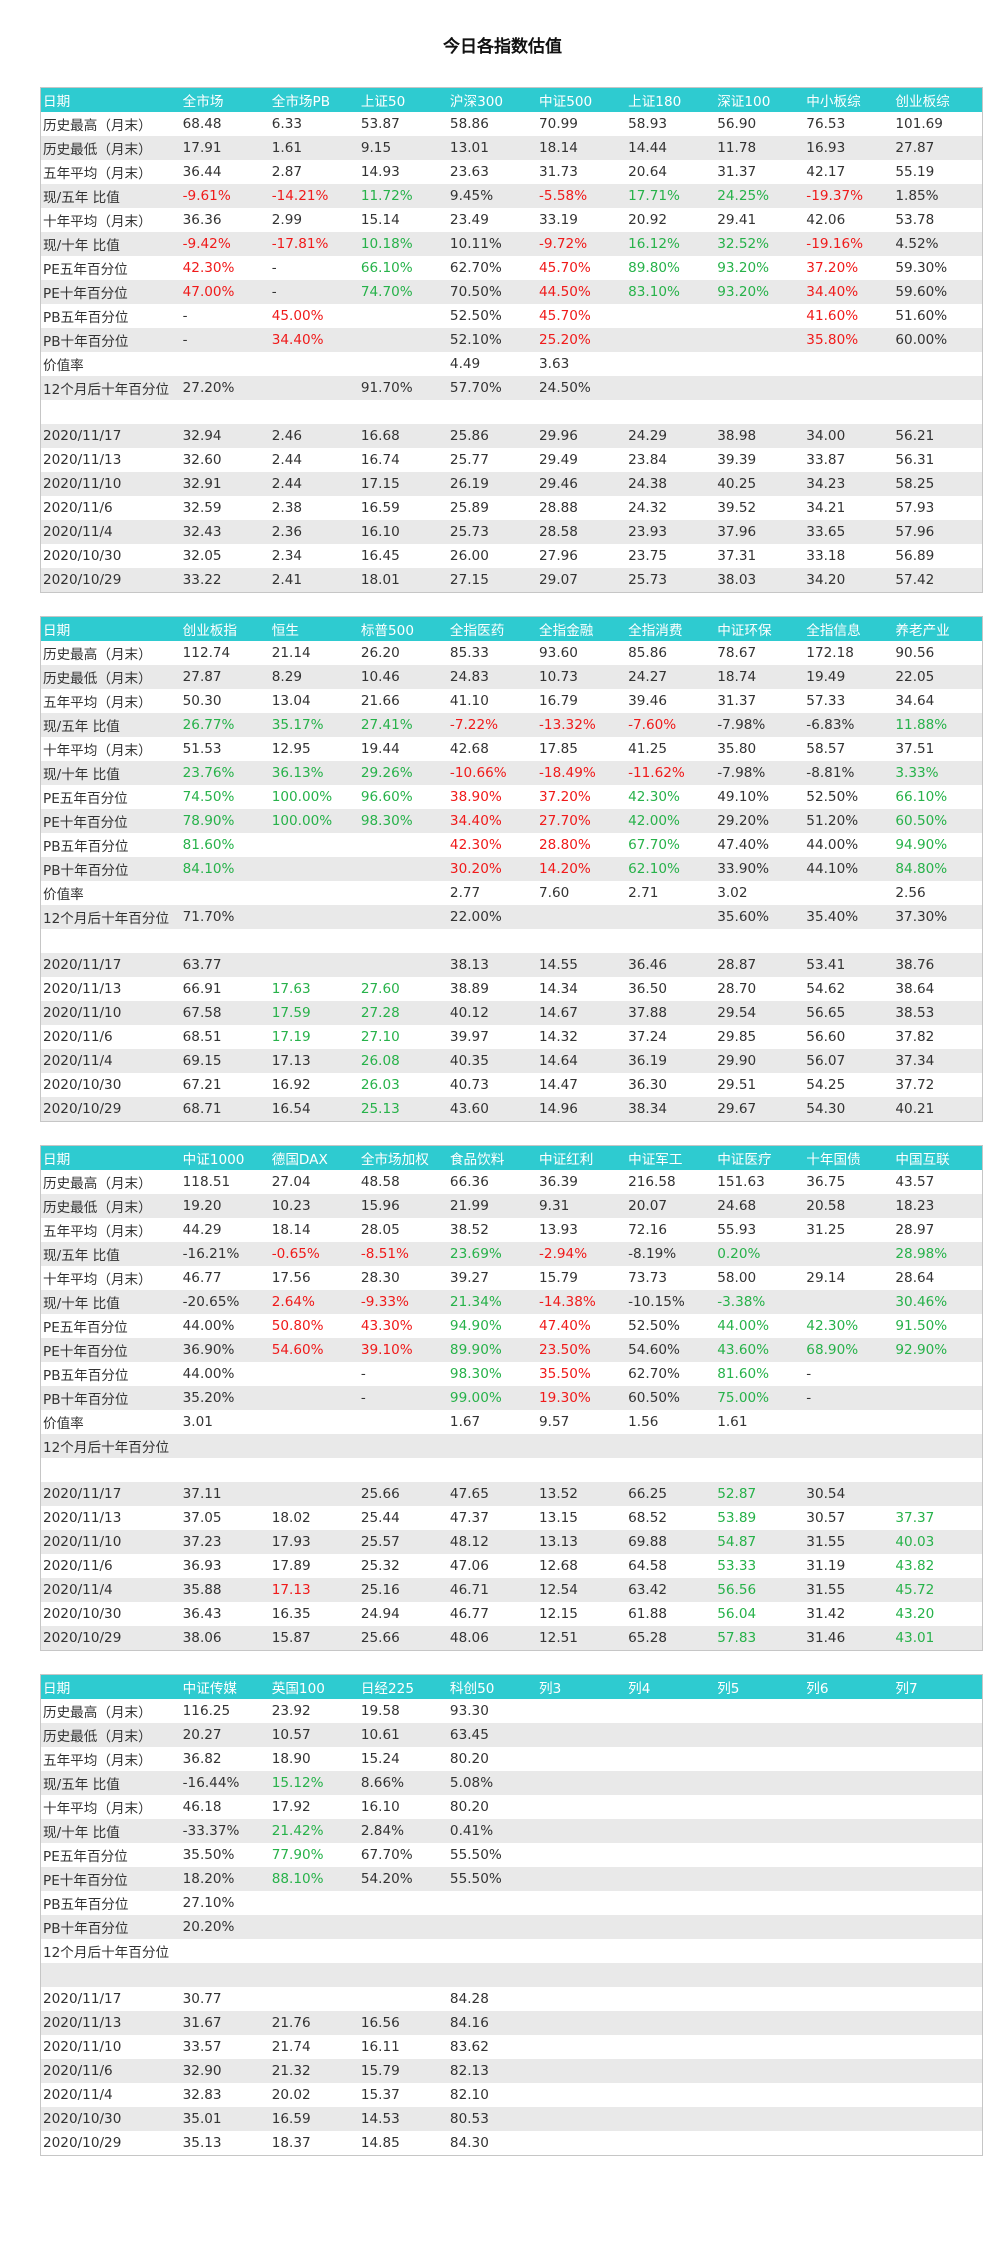  Describe the element at coordinates (225, 1518) in the screenshot. I see `table-cell: 37.05` at that location.